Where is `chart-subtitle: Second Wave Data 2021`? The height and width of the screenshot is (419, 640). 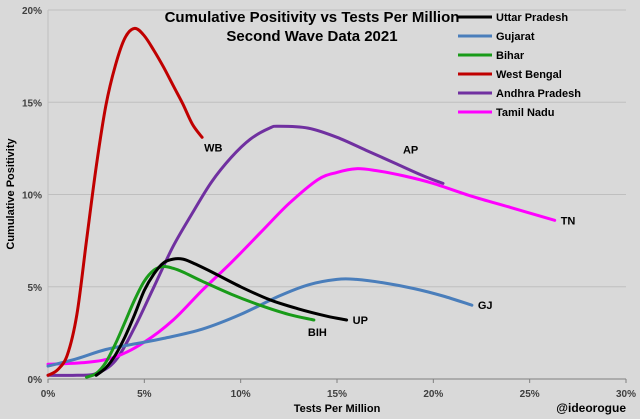
chart-subtitle: Second Wave Data 2021 is located at coordinates (311, 36).